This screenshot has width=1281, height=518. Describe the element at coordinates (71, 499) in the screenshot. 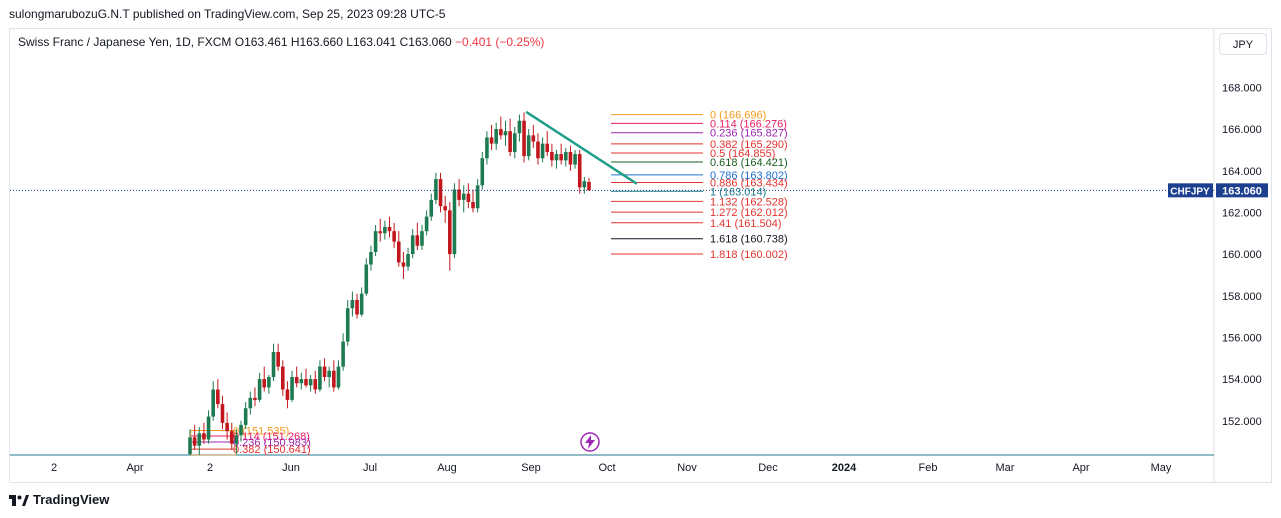

I see `footer-brand-label: TradingView` at that location.